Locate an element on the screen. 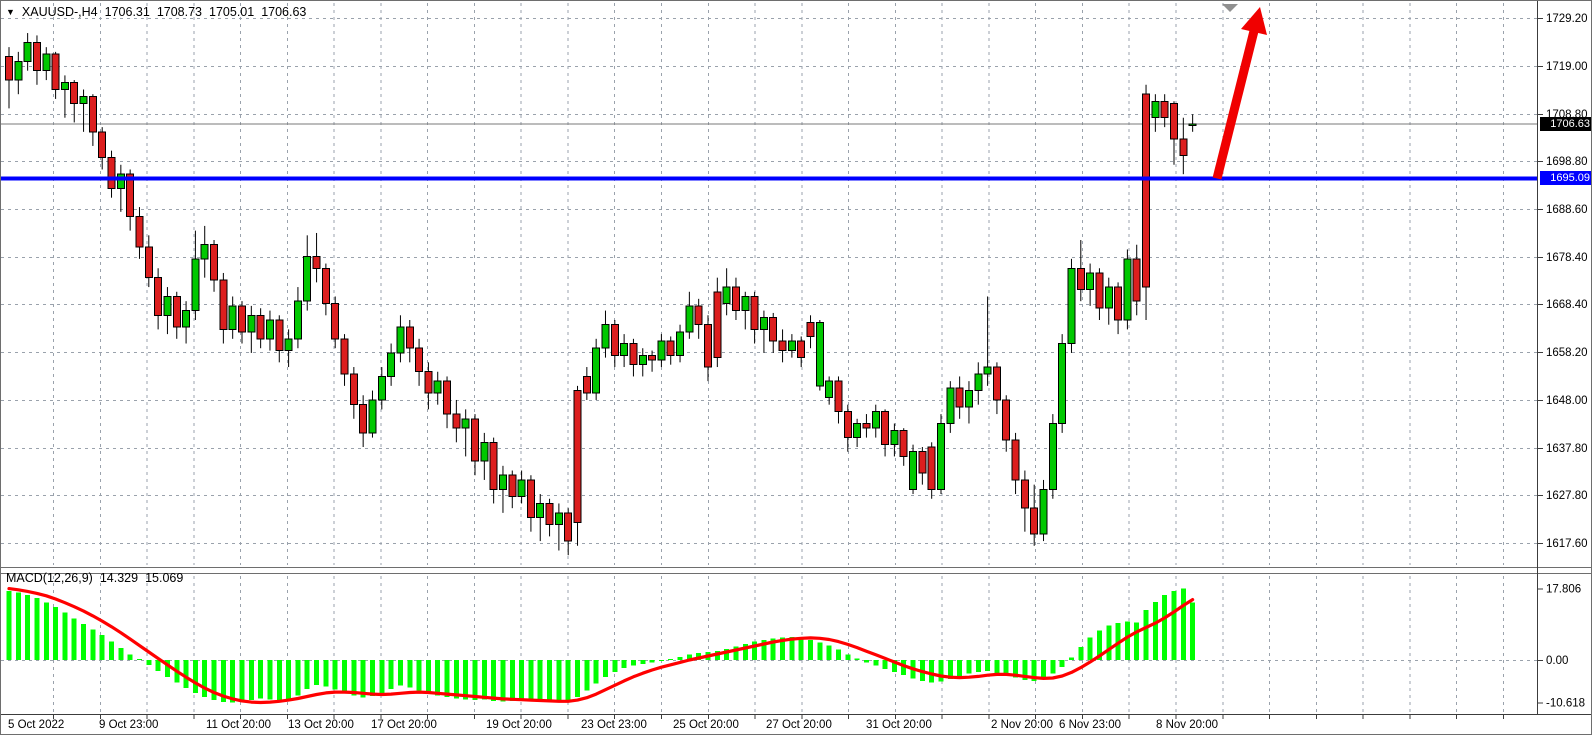 This screenshot has height=735, width=1592. price-tick-label: 1627.80 is located at coordinates (1567, 496).